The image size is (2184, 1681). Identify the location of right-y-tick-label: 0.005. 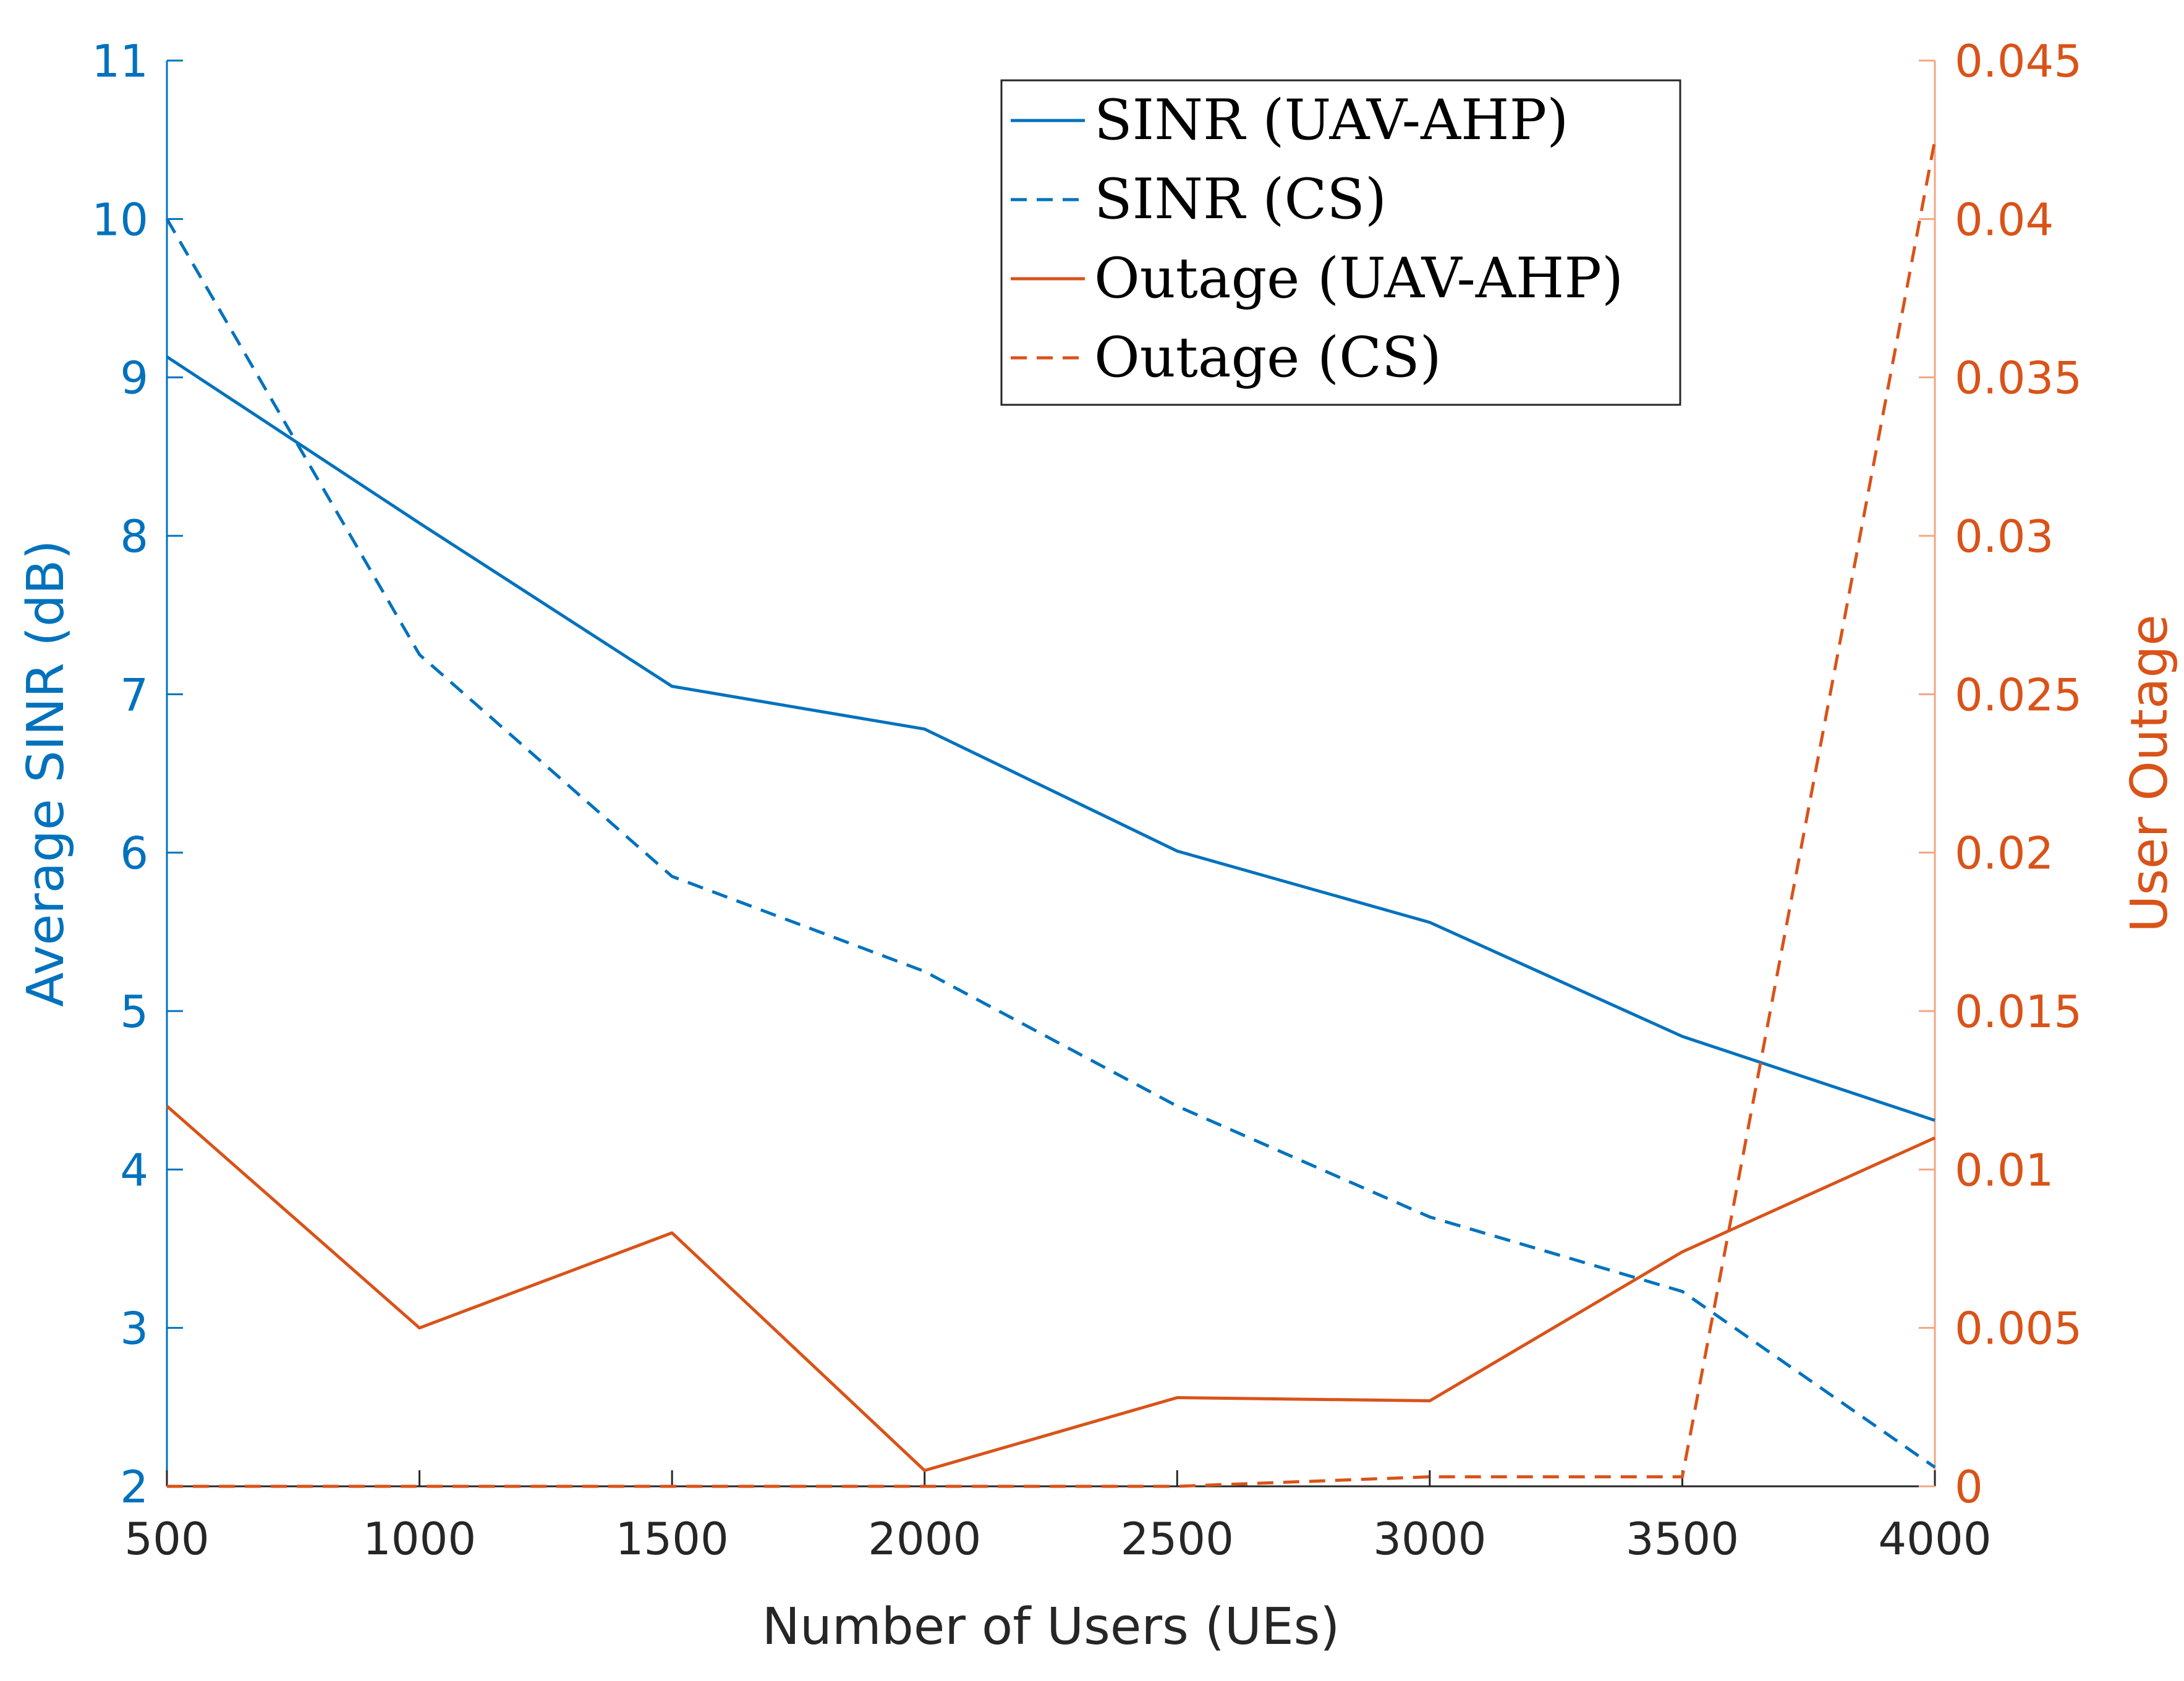
(2019, 1329).